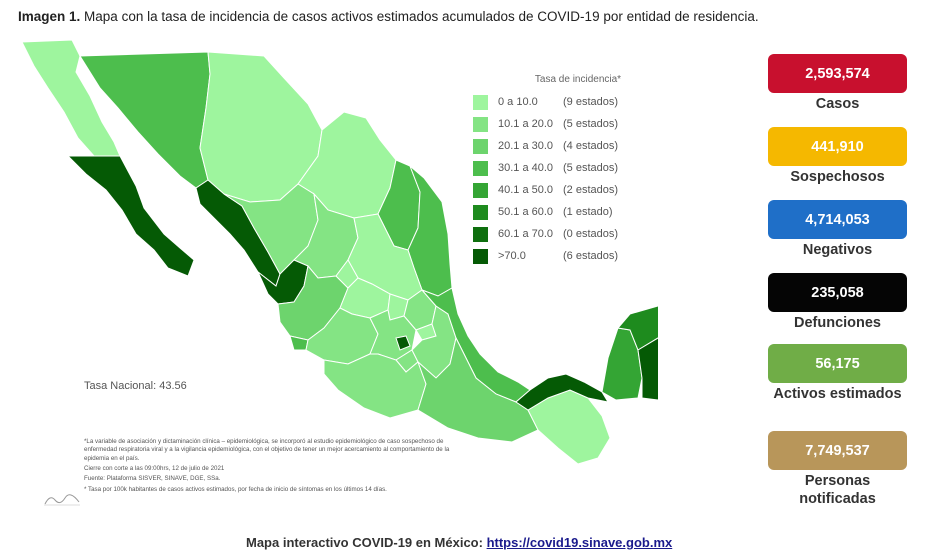  What do you see at coordinates (578, 79) in the screenshot?
I see `legend-title: Tasa de incidencia*` at bounding box center [578, 79].